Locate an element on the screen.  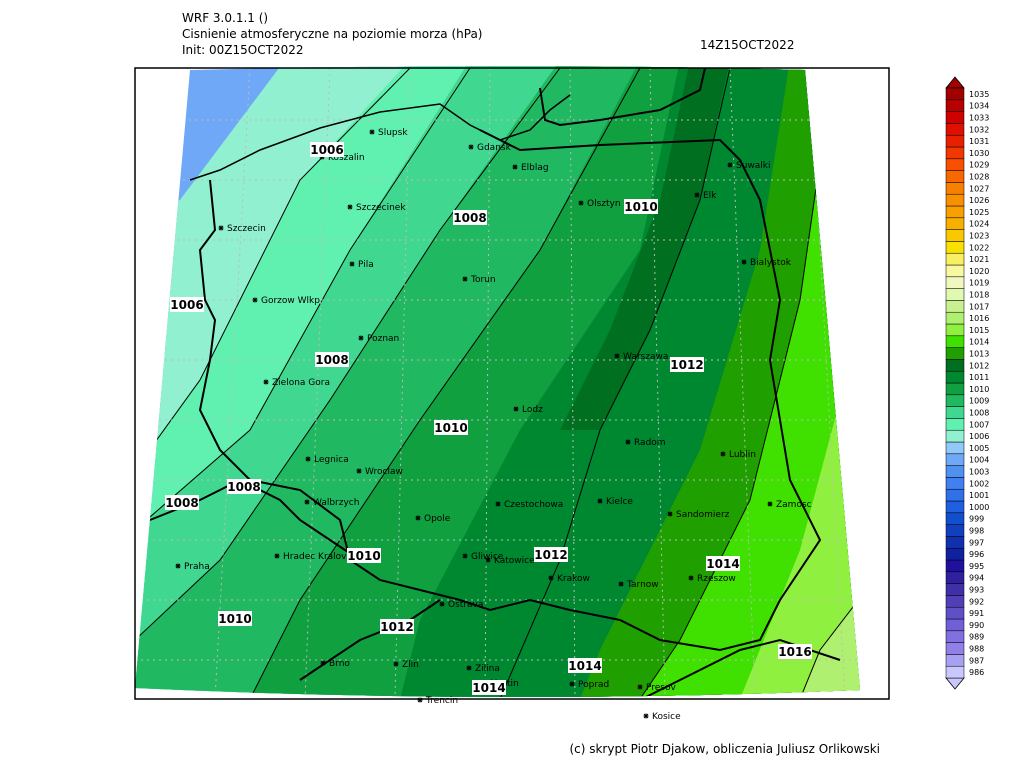
city-label: Presov is located at coordinates (661, 688).